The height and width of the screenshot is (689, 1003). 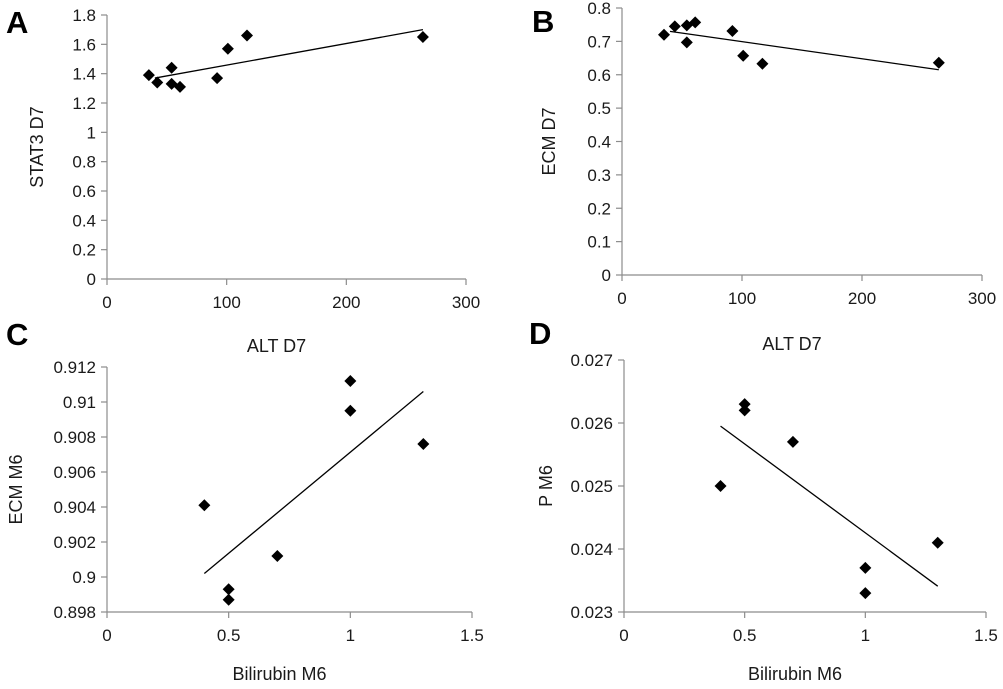 I want to click on panel-letter: D, so click(x=540, y=333).